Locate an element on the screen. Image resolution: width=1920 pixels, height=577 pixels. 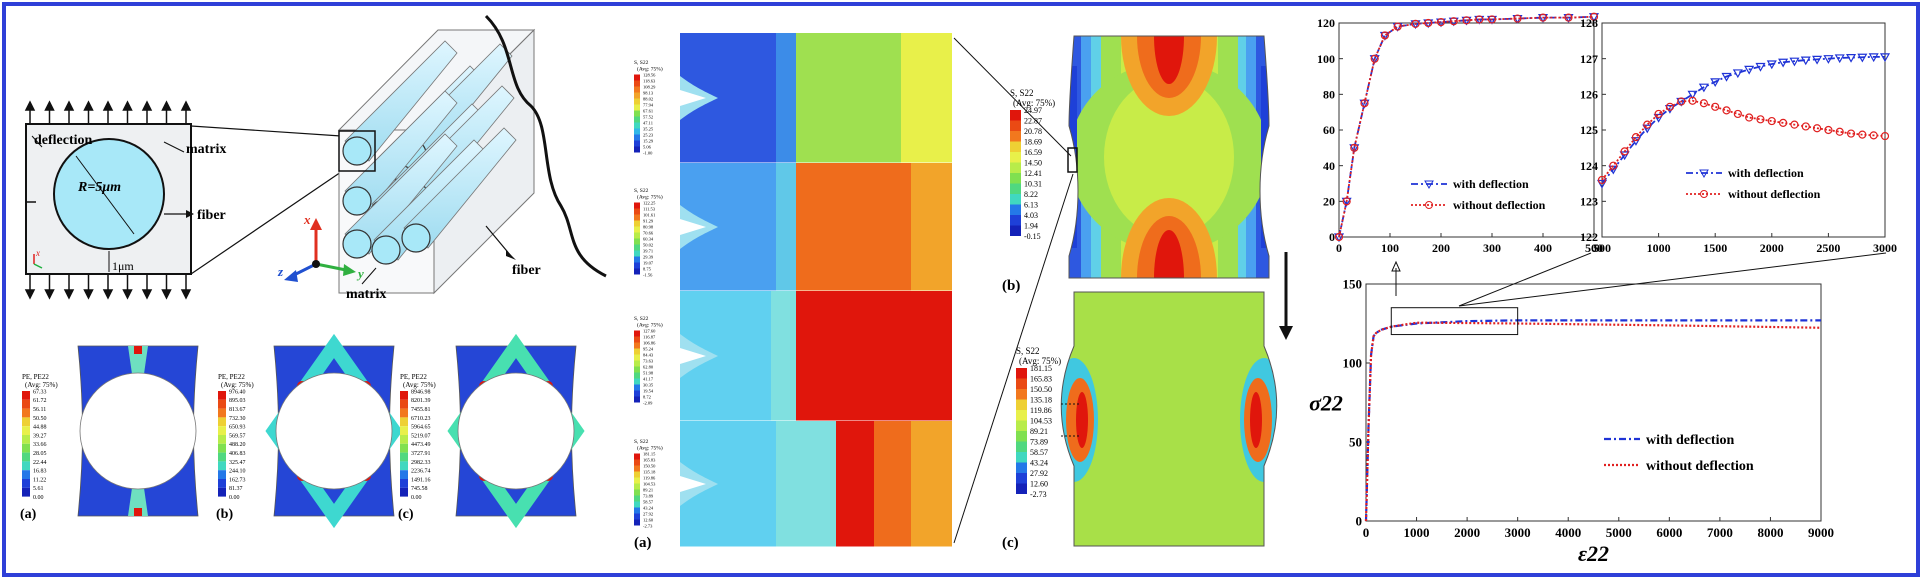
legend-value: 244.10 is located at coordinates (237, 472).